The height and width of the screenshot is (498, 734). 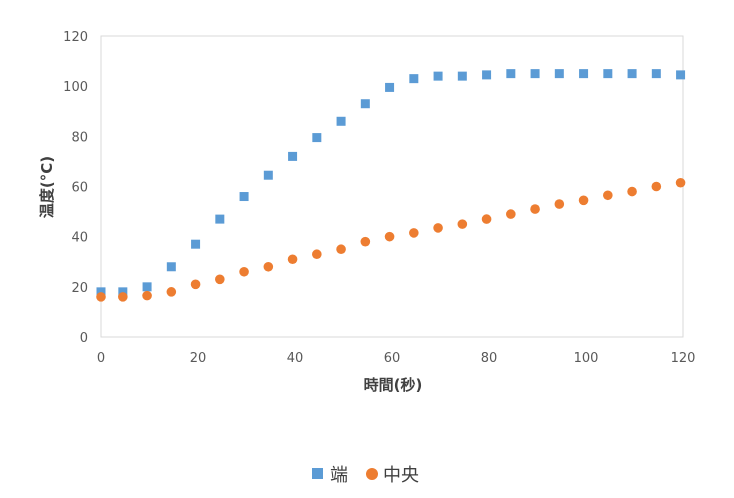 I want to click on y-tick-label: 60, so click(x=79, y=188).